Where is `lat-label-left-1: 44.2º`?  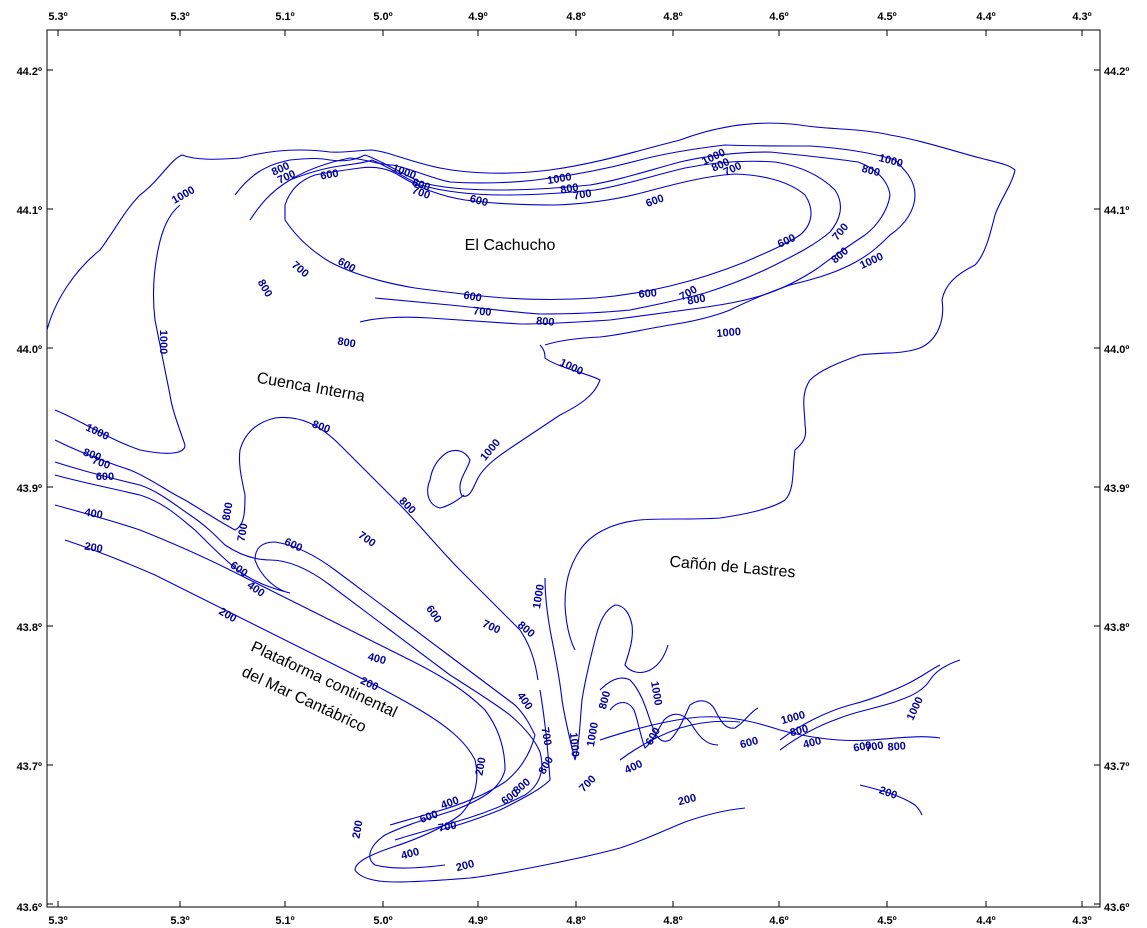
lat-label-left-1: 44.2º is located at coordinates (29, 72).